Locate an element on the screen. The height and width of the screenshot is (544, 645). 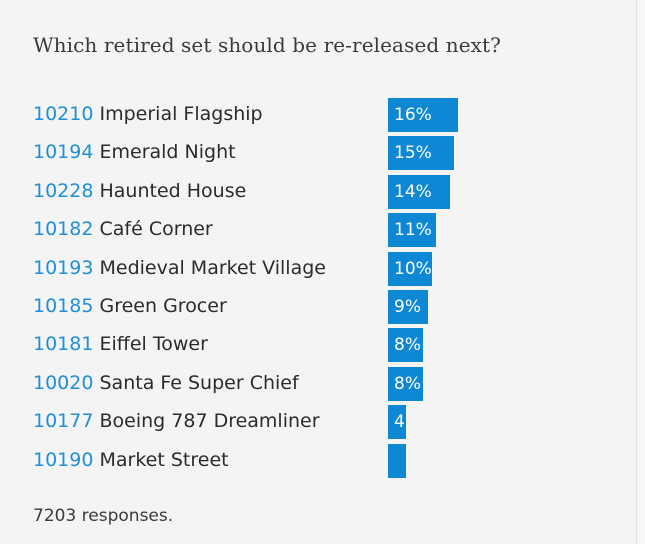
result-label: 10182 Café Corner is located at coordinates (123, 229).